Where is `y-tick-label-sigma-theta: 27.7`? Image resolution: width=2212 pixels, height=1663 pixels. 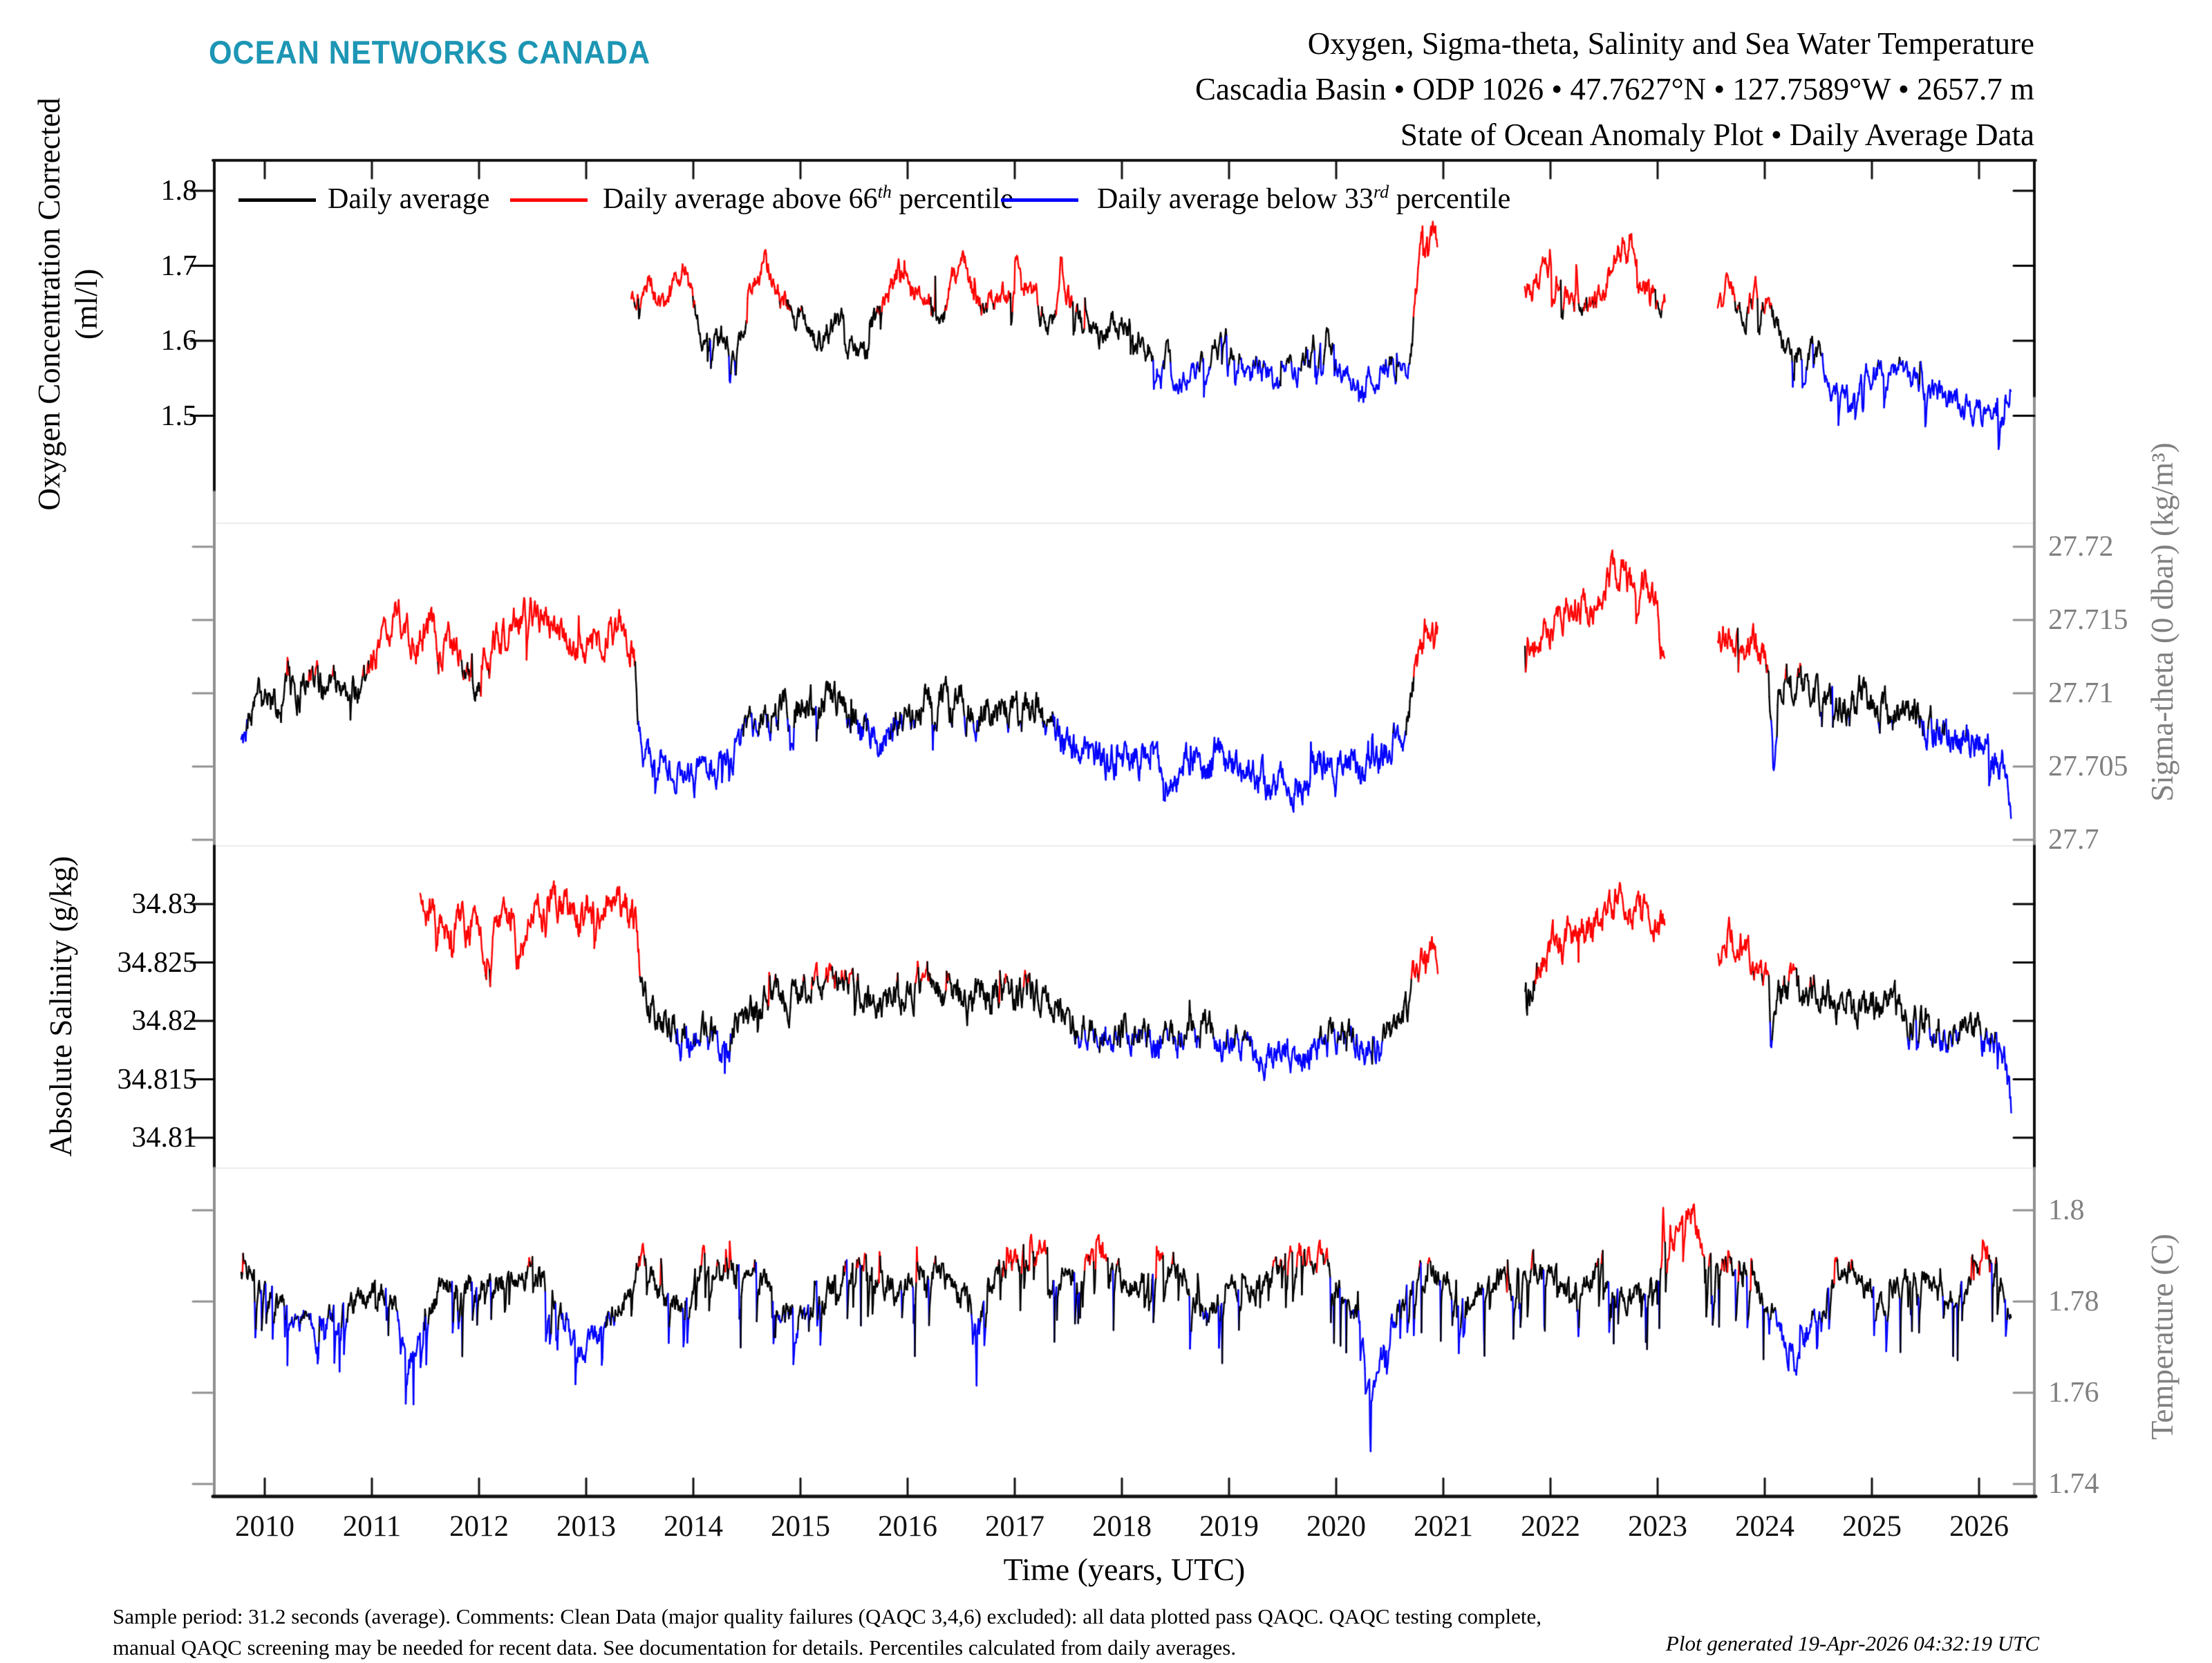 y-tick-label-sigma-theta: 27.7 is located at coordinates (2074, 840).